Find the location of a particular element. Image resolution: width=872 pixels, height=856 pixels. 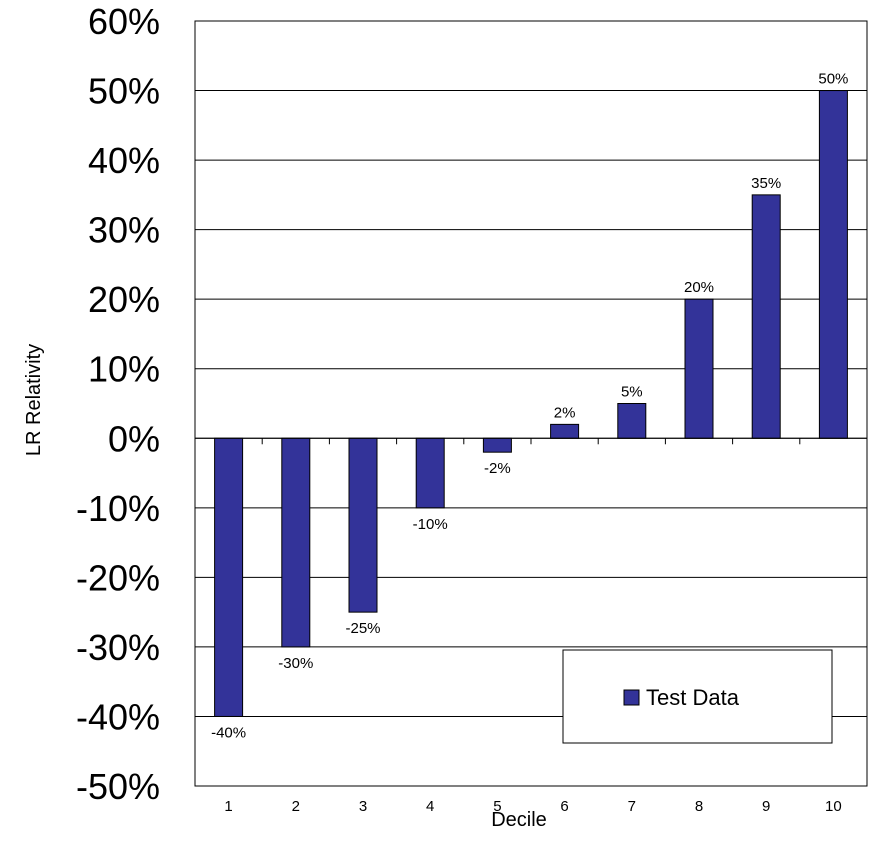

x-tick-label: 4 is located at coordinates (430, 806).